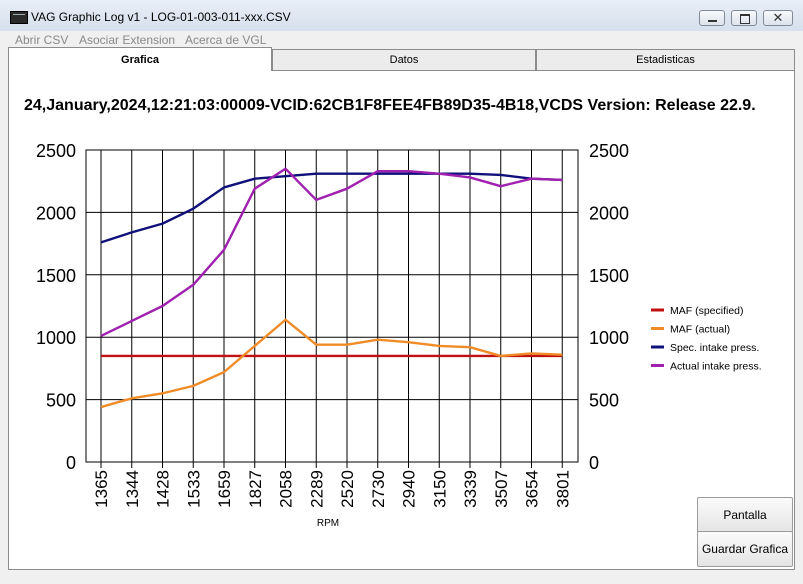 This screenshot has width=803, height=584. Describe the element at coordinates (71, 463) in the screenshot. I see `y-tick-label-left: 0` at that location.